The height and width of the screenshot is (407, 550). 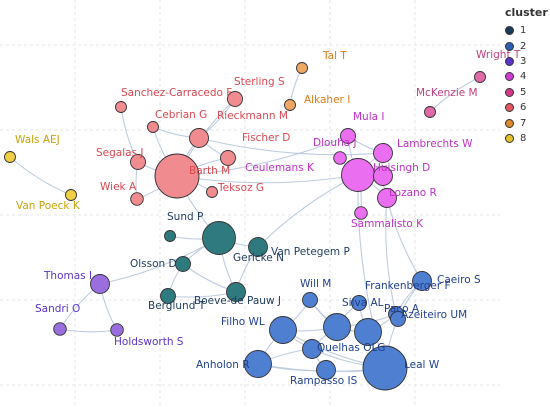 What do you see at coordinates (526, 12) in the screenshot?
I see `legend-title: cluster` at bounding box center [526, 12].